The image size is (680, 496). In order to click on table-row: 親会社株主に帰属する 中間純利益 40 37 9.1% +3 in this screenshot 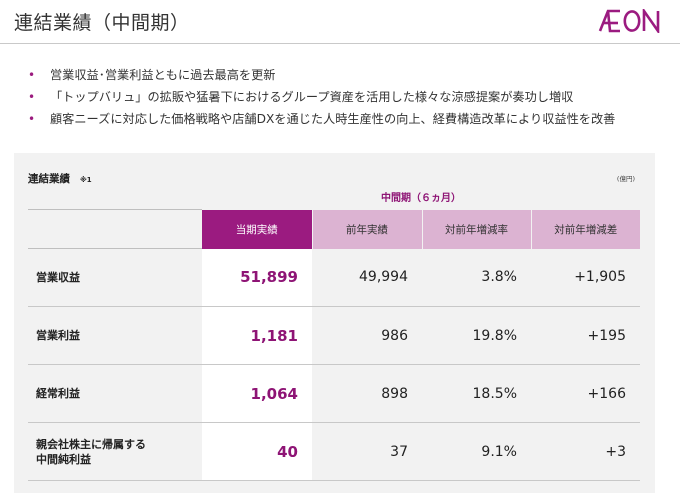, I will do `click(334, 451)`.